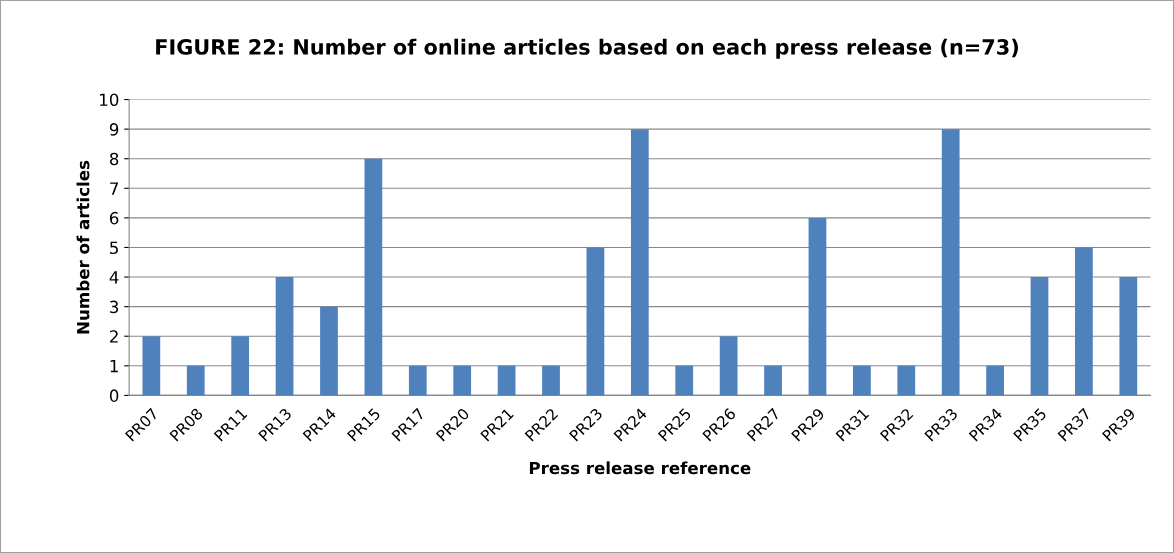 The width and height of the screenshot is (1174, 553). What do you see at coordinates (114, 277) in the screenshot?
I see `y-tick-label: 4` at bounding box center [114, 277].